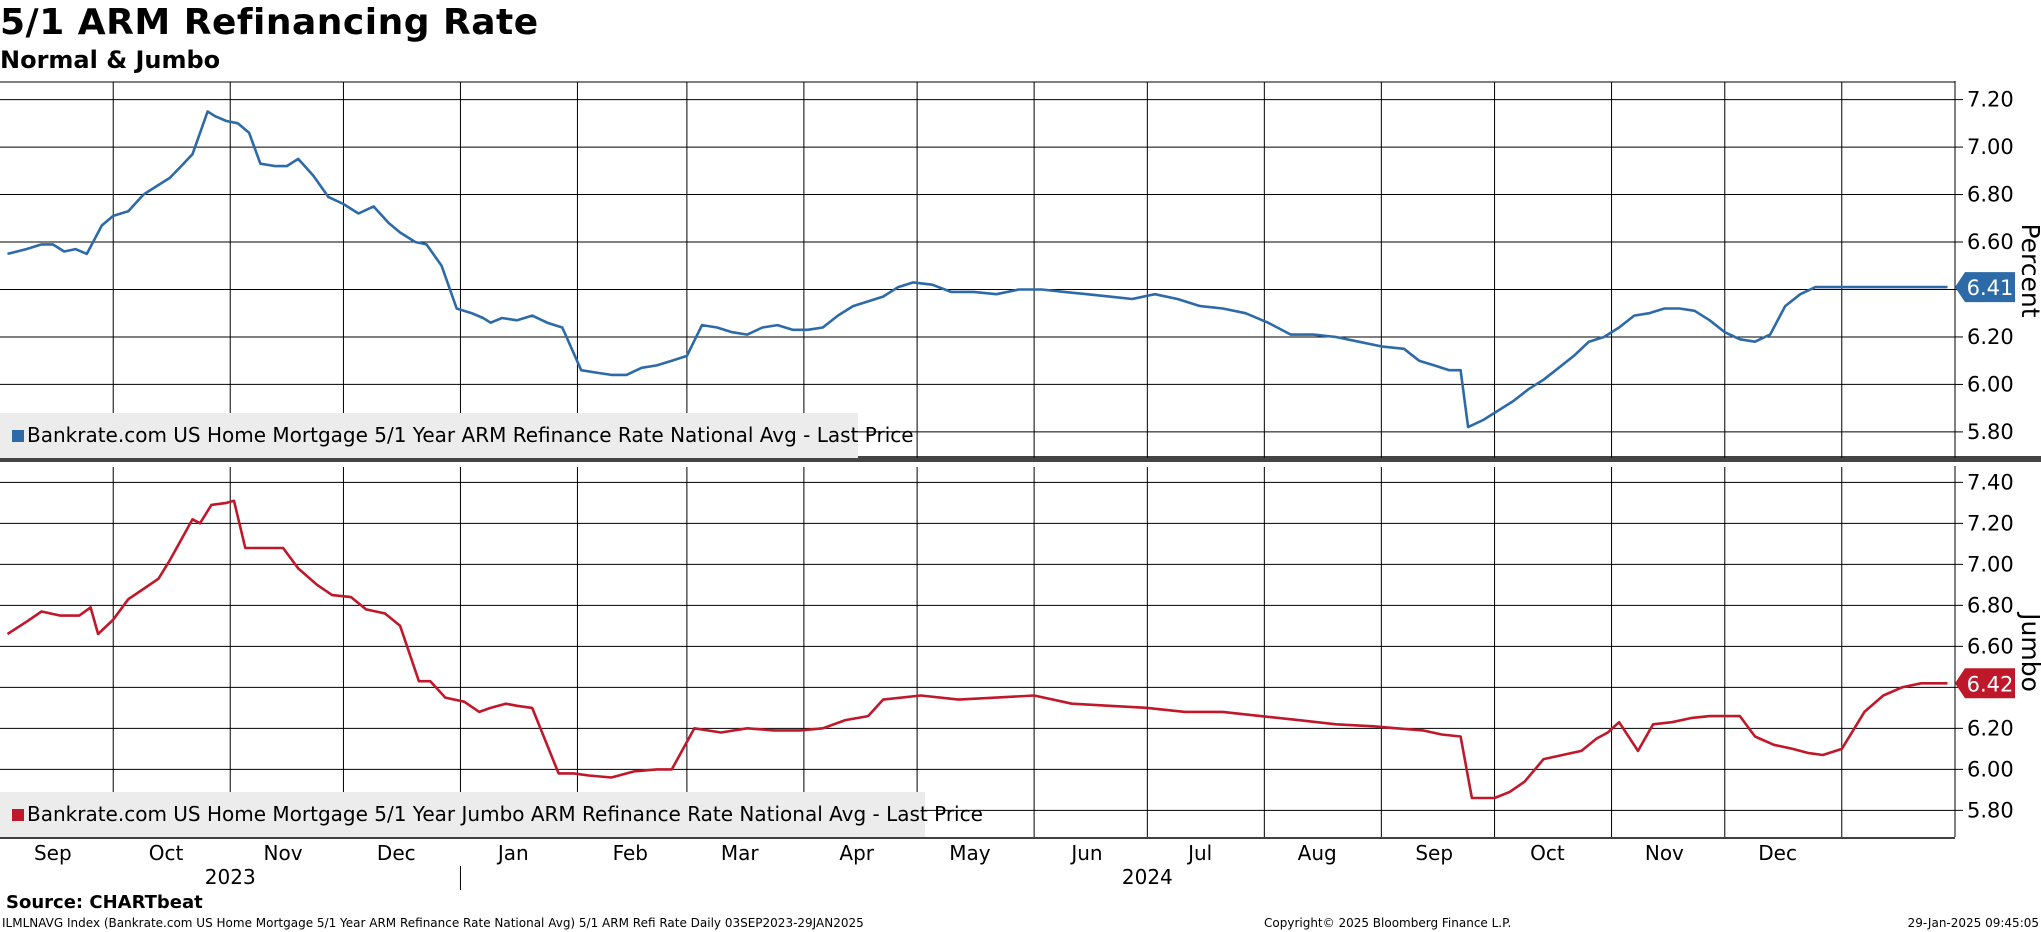  What do you see at coordinates (1973, 923) in the screenshot?
I see `timestamp-text: 29-Jan-2025 09:45:05` at bounding box center [1973, 923].